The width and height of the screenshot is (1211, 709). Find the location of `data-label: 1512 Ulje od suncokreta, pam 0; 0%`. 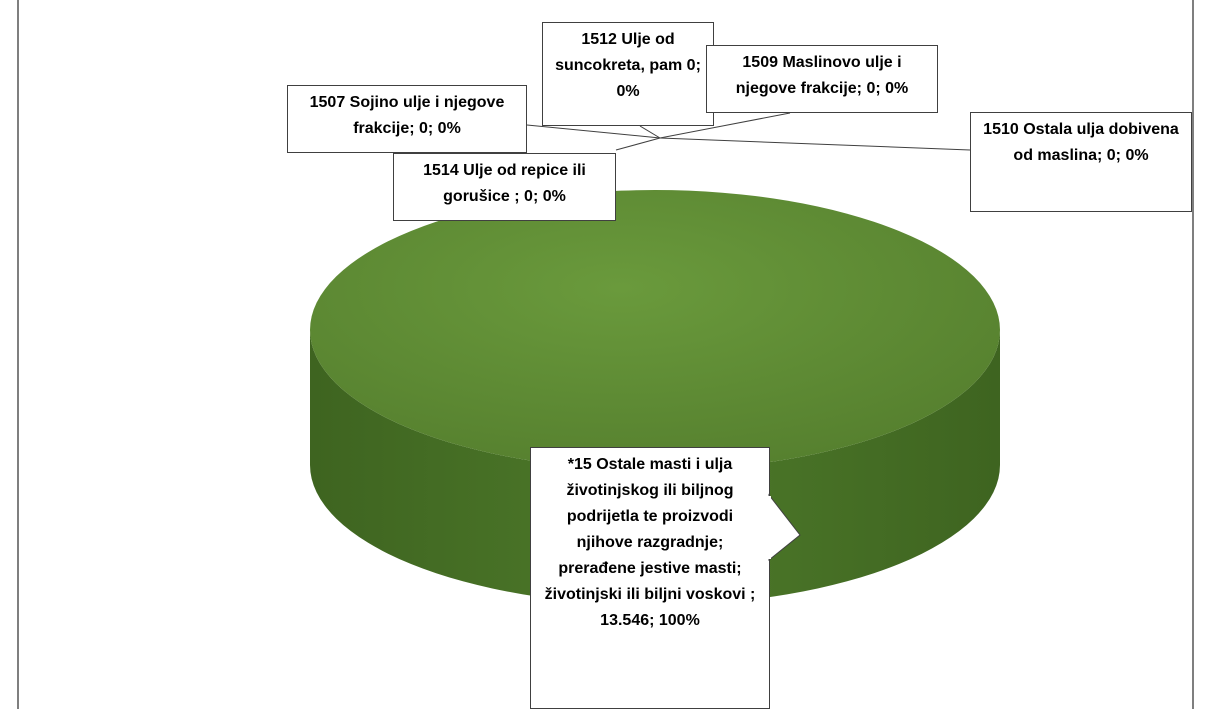

data-label: 1512 Ulje od suncokreta, pam 0; 0% is located at coordinates (628, 74).